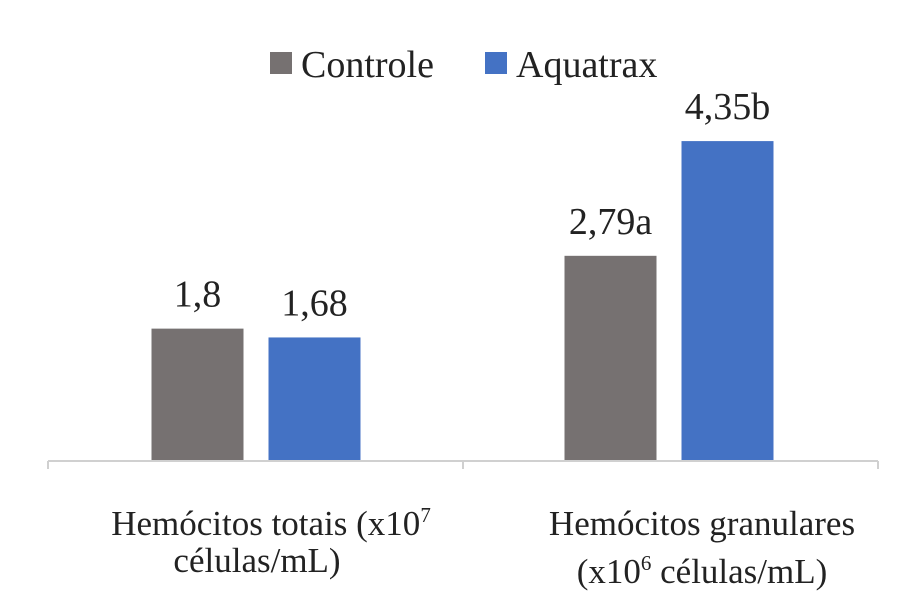  I want to click on legend-swatch-aquatrax, so click(496, 63).